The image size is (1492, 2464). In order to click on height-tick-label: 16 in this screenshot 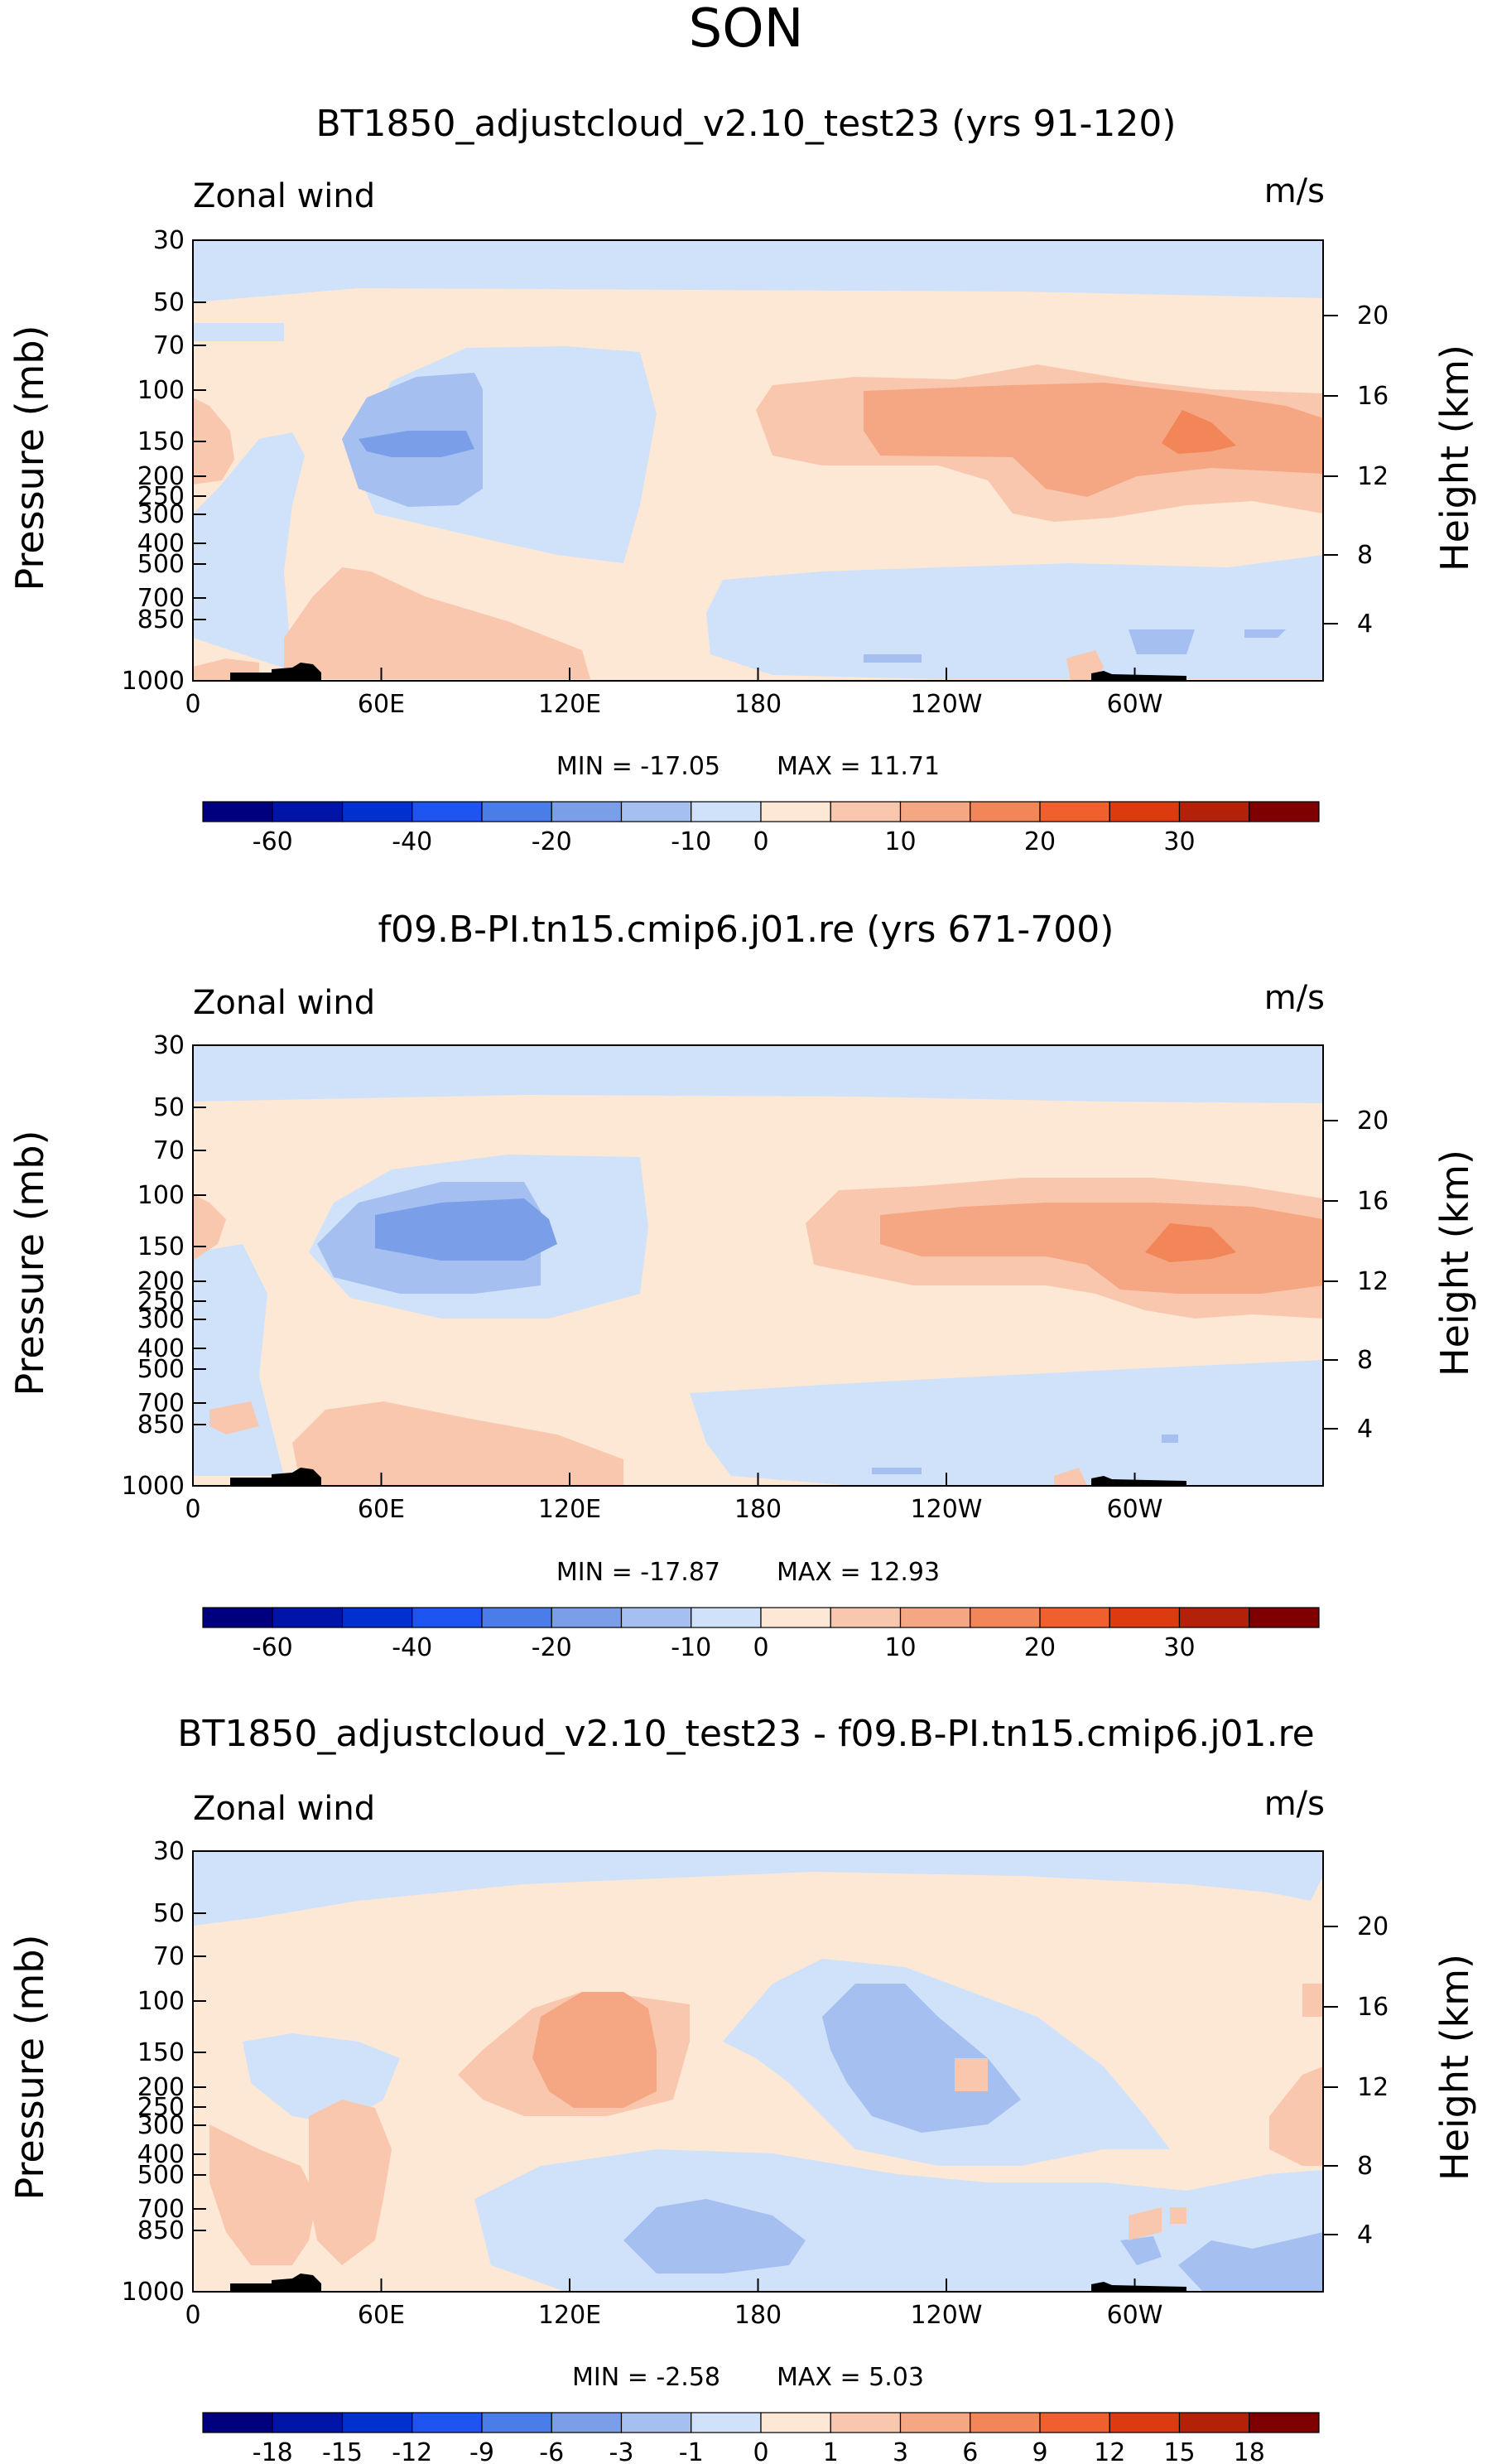, I will do `click(1373, 1201)`.